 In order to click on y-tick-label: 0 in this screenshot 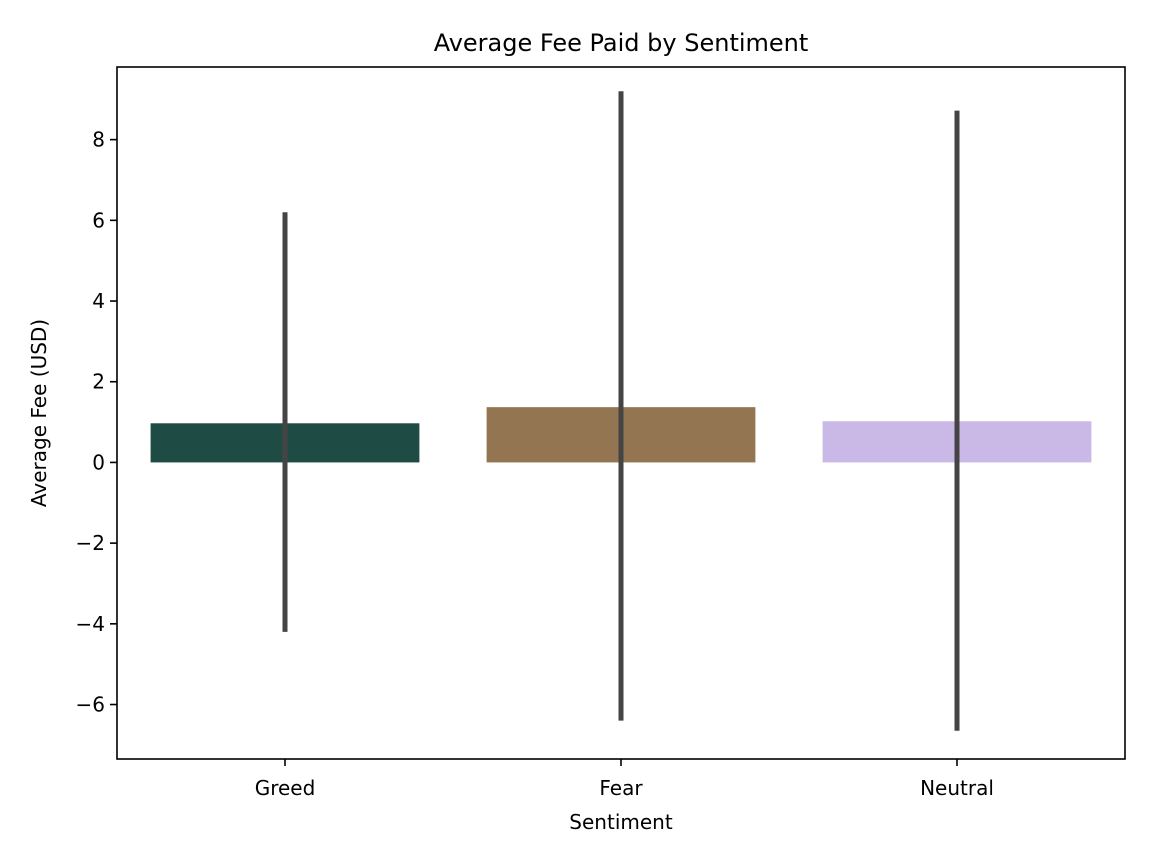, I will do `click(98, 462)`.